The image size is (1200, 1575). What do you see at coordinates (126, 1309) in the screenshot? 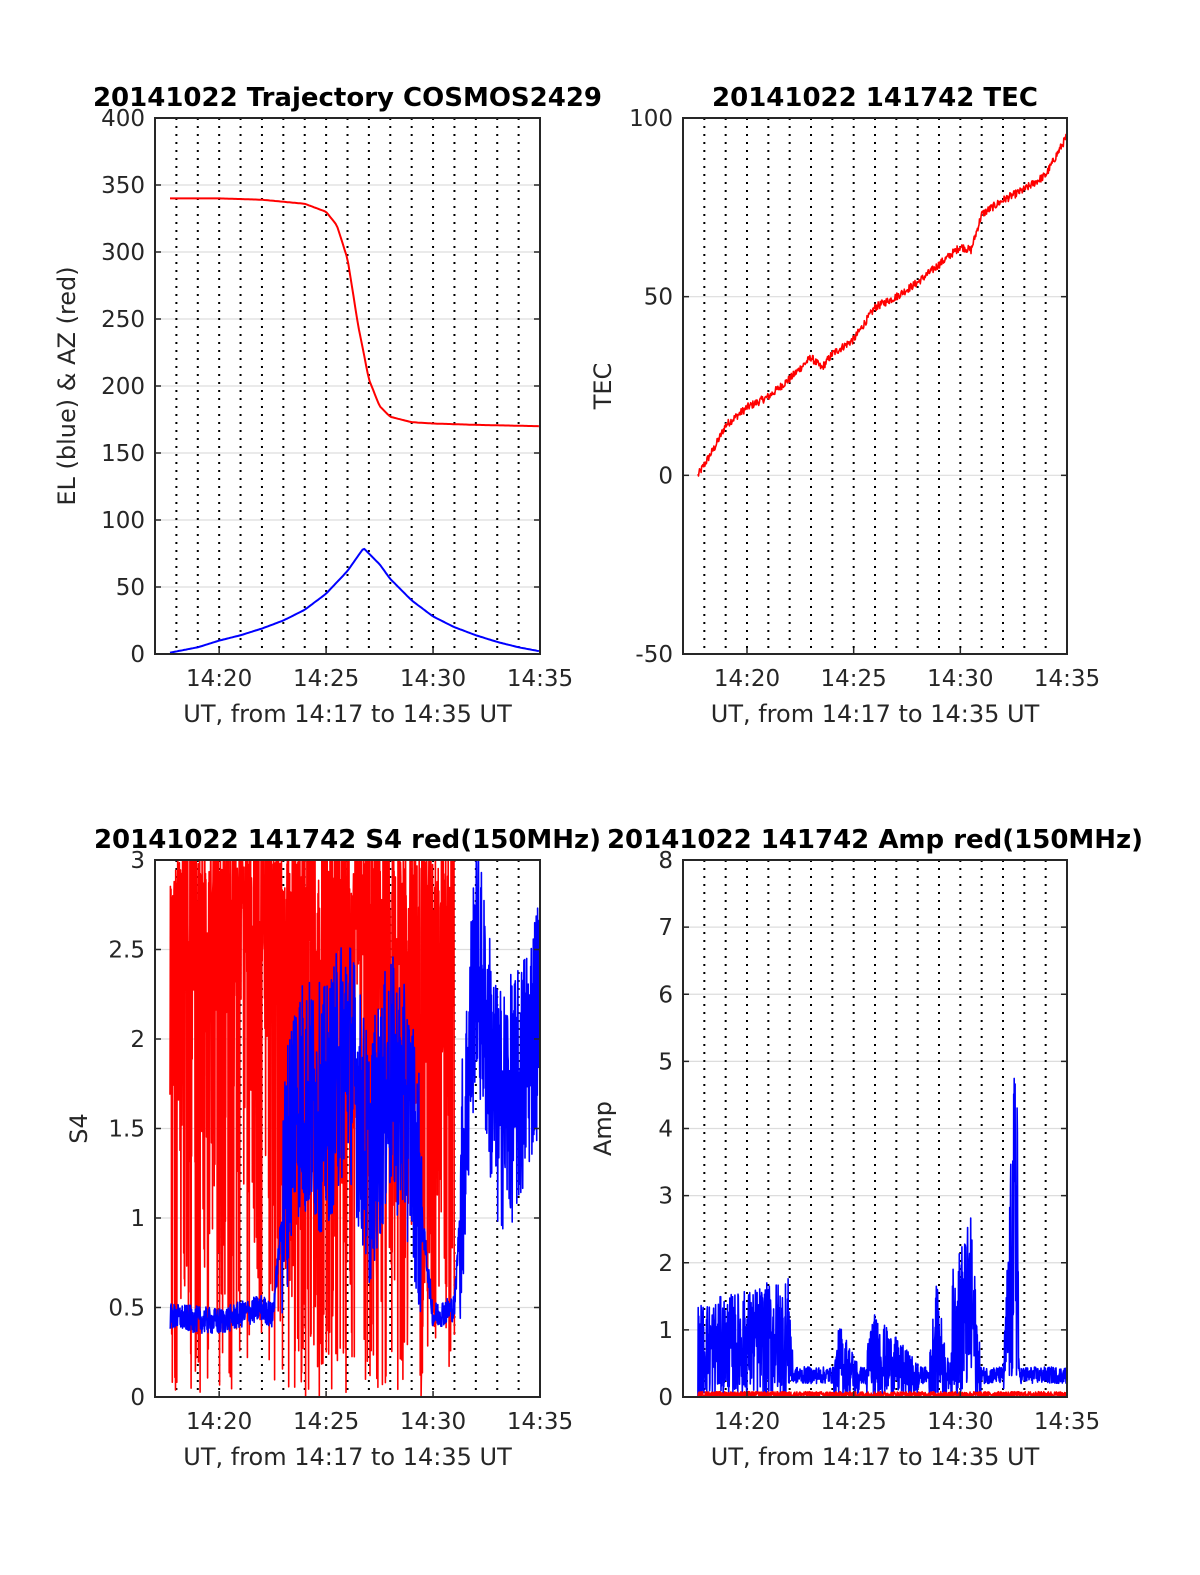
I see `y-tick-label: 0.5` at bounding box center [126, 1309].